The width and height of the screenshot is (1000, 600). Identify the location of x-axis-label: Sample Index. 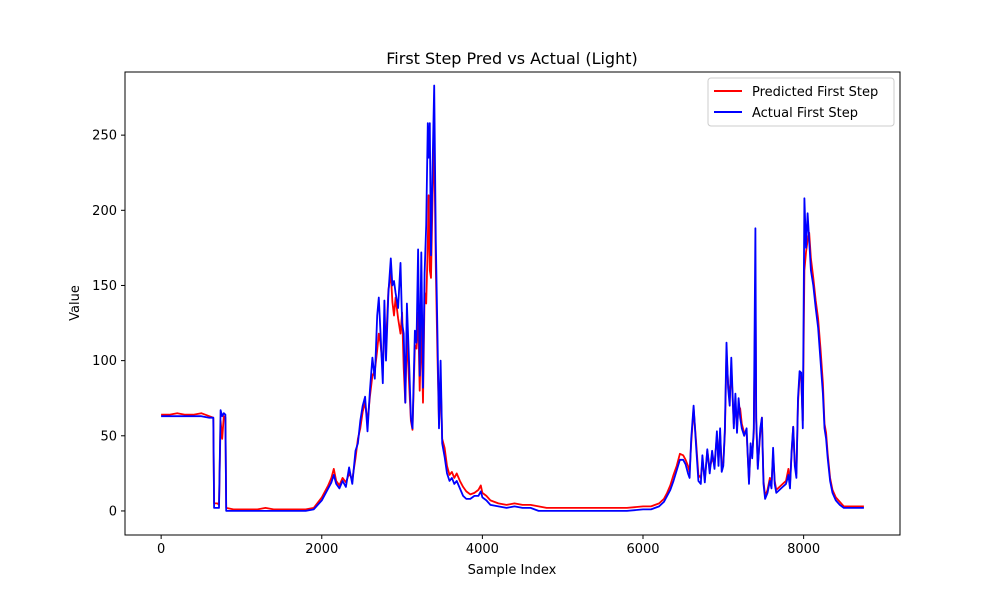
(512, 570).